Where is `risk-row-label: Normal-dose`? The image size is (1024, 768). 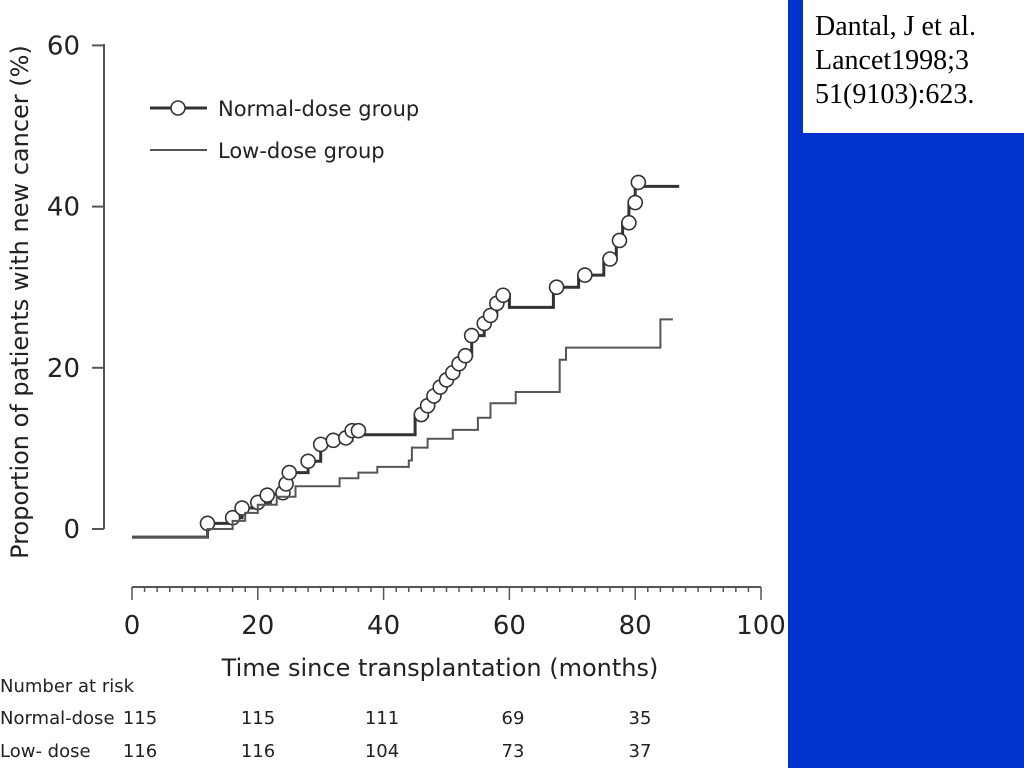 risk-row-label: Normal-dose is located at coordinates (57, 718).